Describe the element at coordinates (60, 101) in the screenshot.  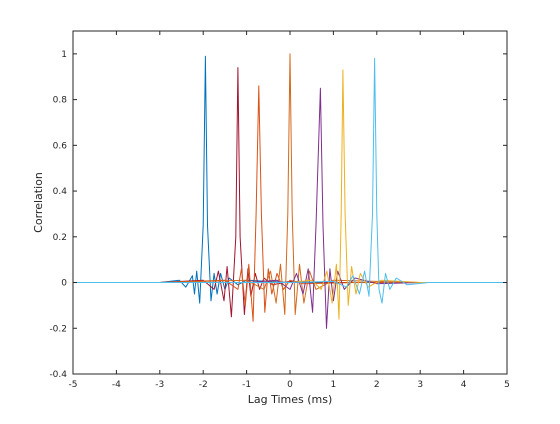
I see `y-tick-label: 0.8` at that location.